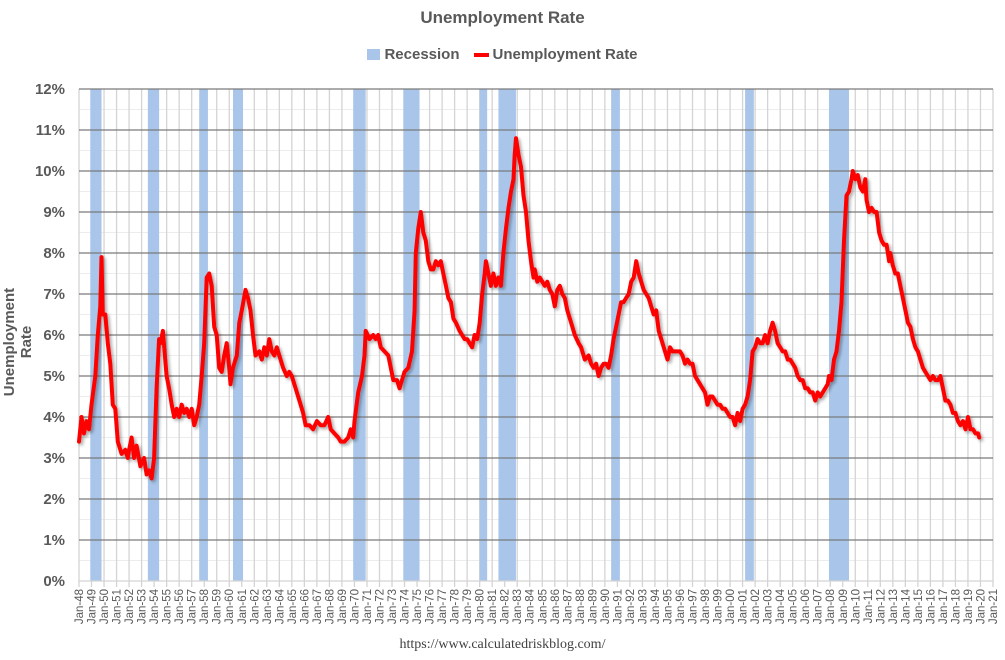 This screenshot has height=660, width=1005. I want to click on x-tick-label: Jan-80, so click(481, 606).